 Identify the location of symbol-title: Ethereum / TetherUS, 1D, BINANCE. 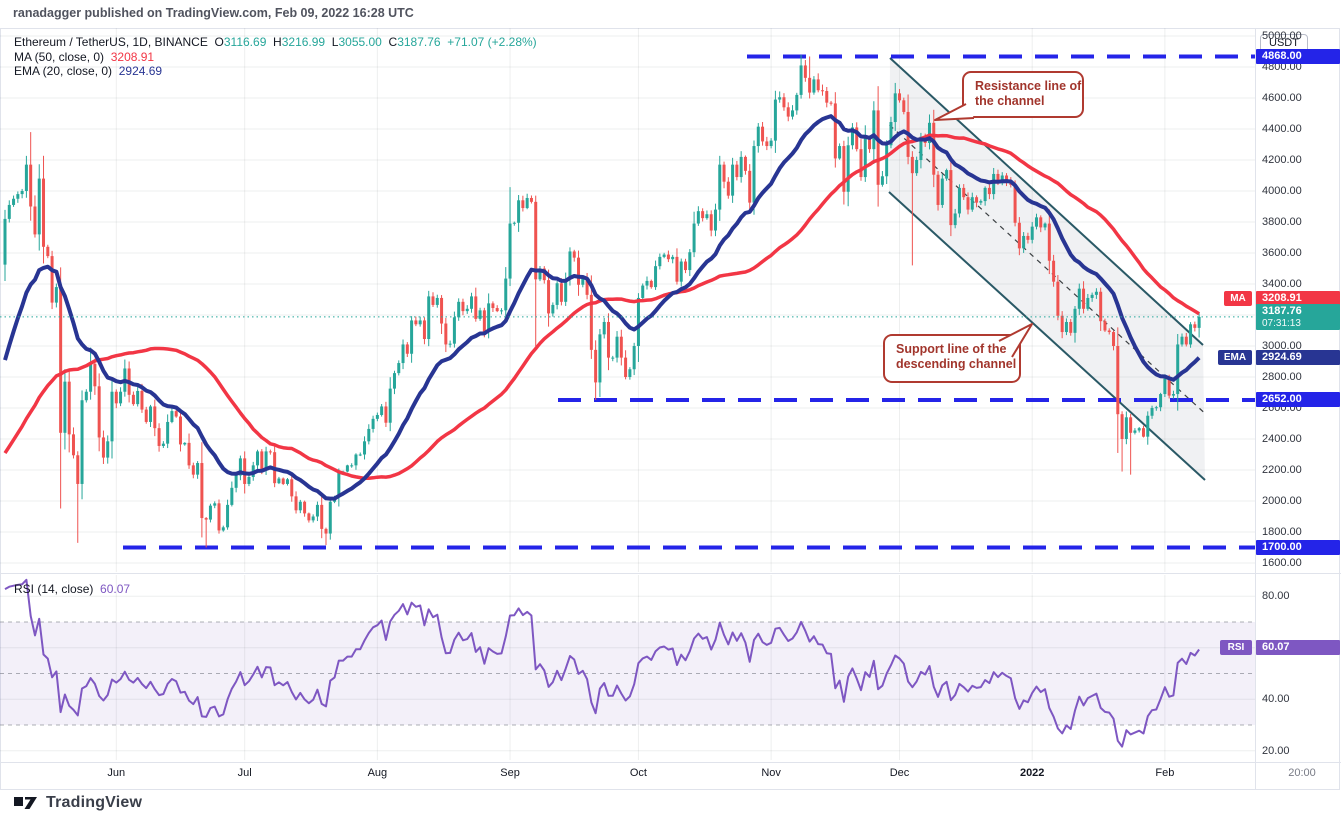
(111, 42).